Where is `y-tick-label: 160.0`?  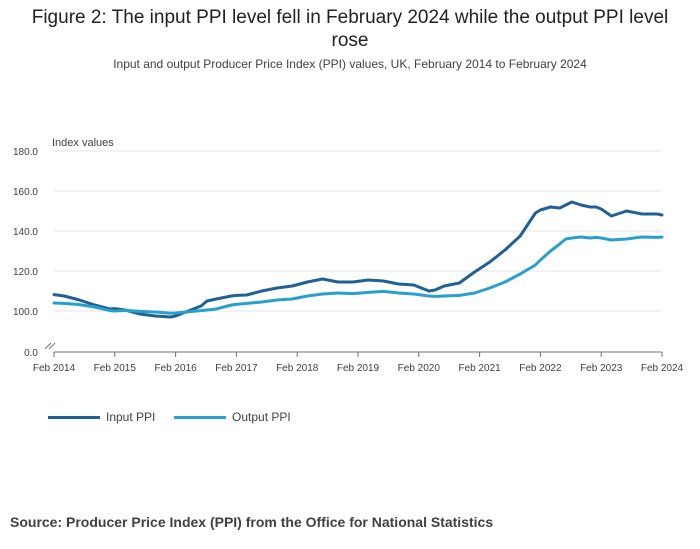
y-tick-label: 160.0 is located at coordinates (25, 192).